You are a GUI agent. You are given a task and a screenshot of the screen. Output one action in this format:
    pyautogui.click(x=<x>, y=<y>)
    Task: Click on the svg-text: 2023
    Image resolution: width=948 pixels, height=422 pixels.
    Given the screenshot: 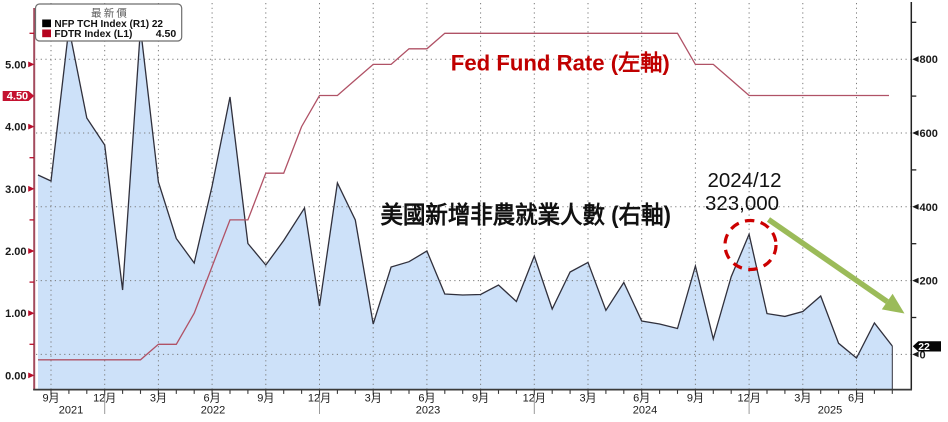 What is the action you would take?
    pyautogui.click(x=428, y=411)
    